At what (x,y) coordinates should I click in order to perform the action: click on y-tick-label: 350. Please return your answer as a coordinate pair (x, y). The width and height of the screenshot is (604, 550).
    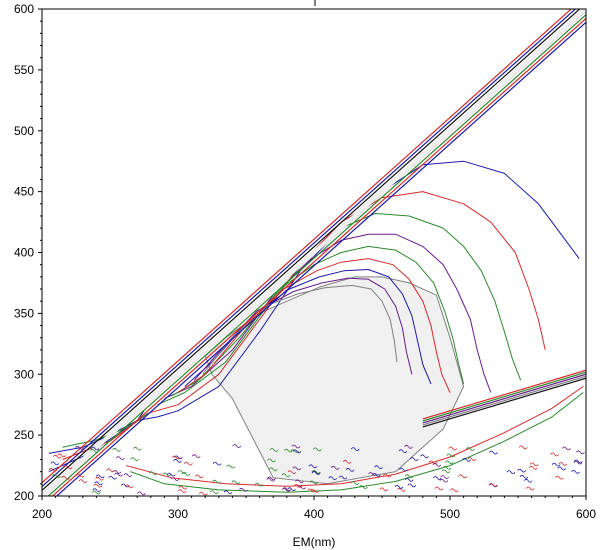
    Looking at the image, I should click on (24, 313).